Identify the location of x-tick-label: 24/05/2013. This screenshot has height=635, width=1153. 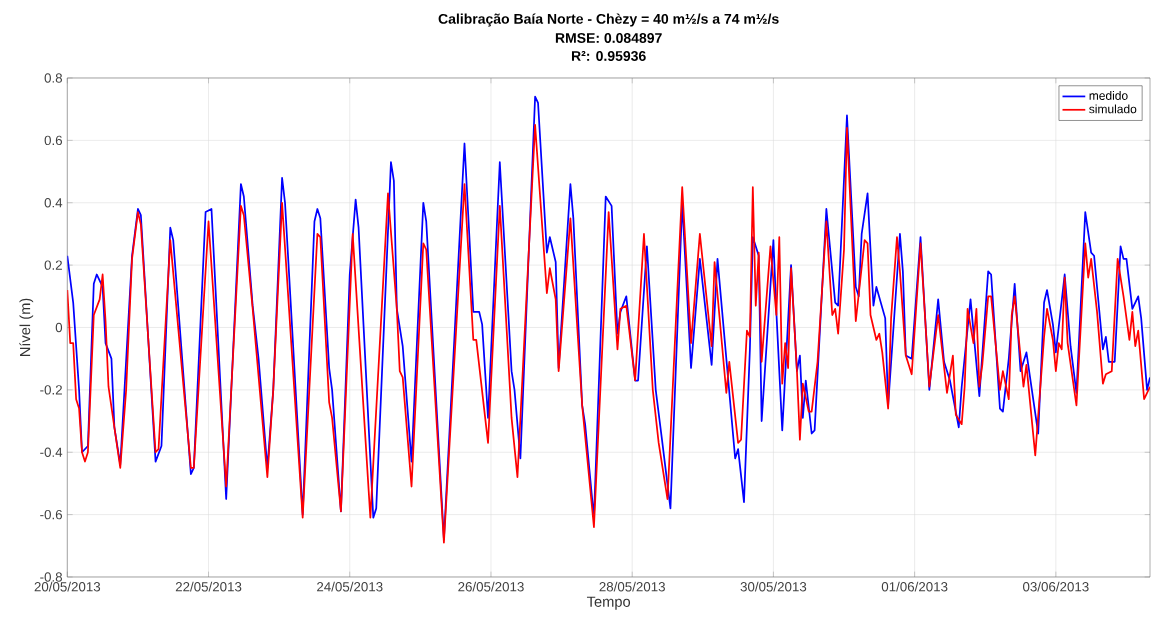
(350, 586).